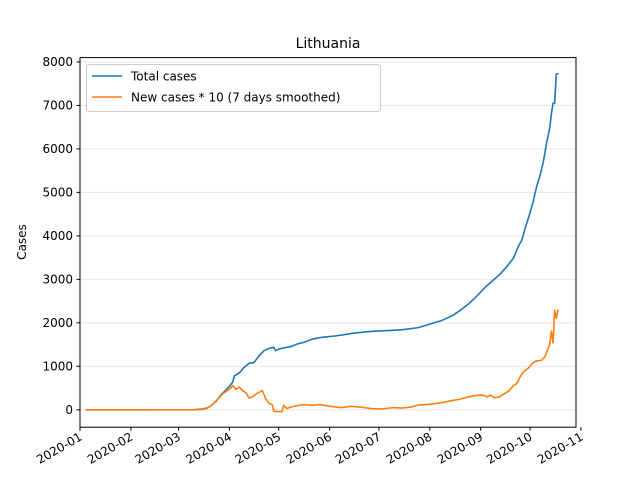 This screenshot has width=640, height=480. Describe the element at coordinates (57, 367) in the screenshot. I see `y-tick-label: 1000` at that location.